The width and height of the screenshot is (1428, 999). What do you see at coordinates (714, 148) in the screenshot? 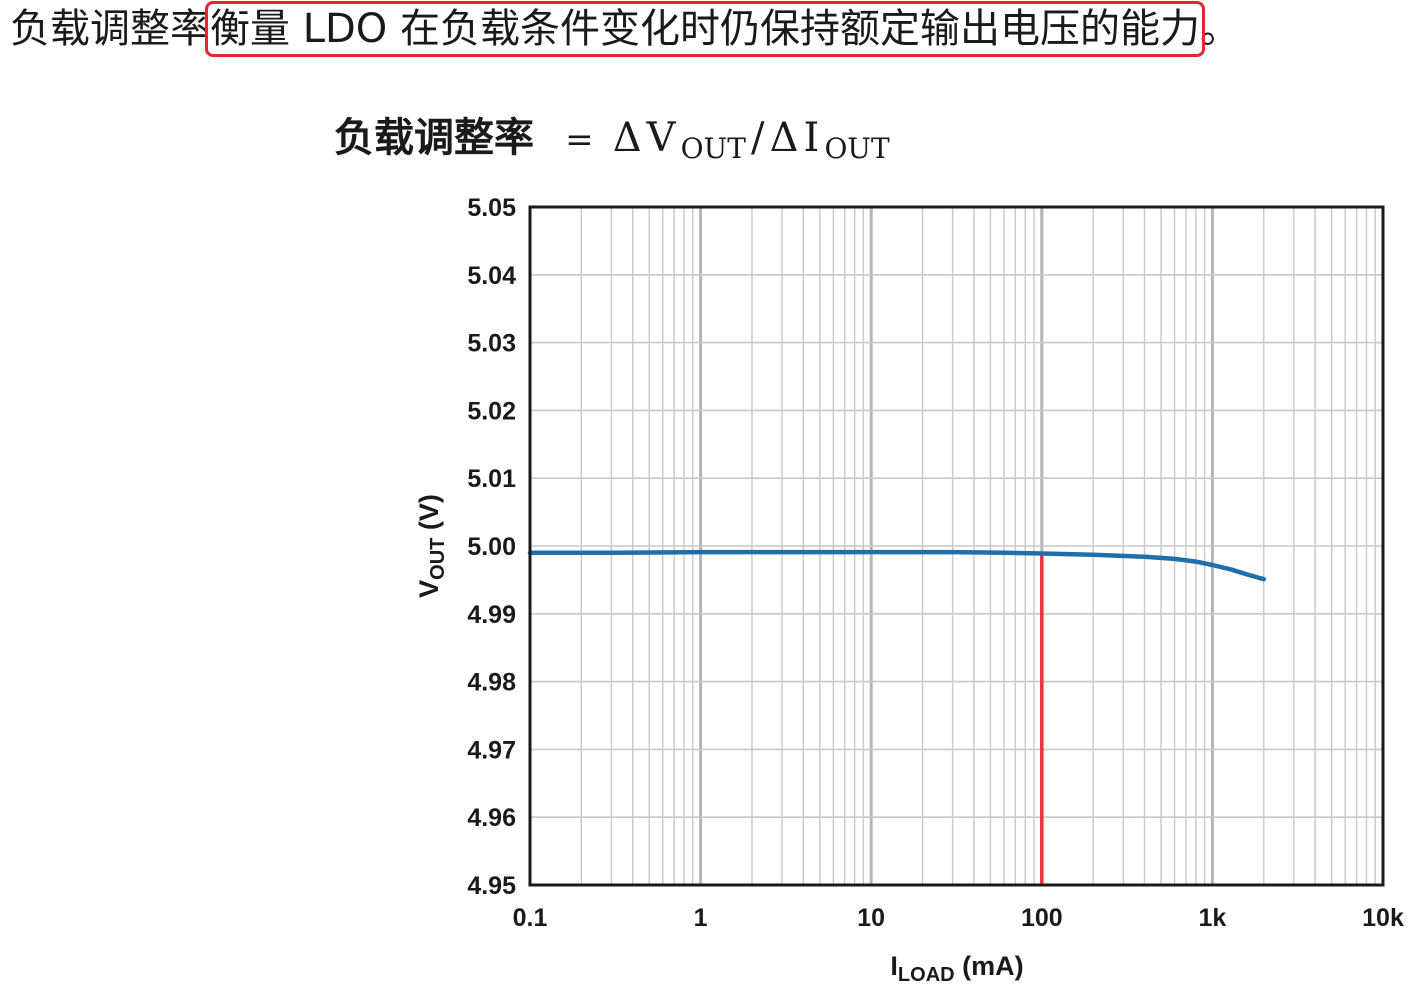
I see `formula-v-sub: OUT` at bounding box center [714, 148].